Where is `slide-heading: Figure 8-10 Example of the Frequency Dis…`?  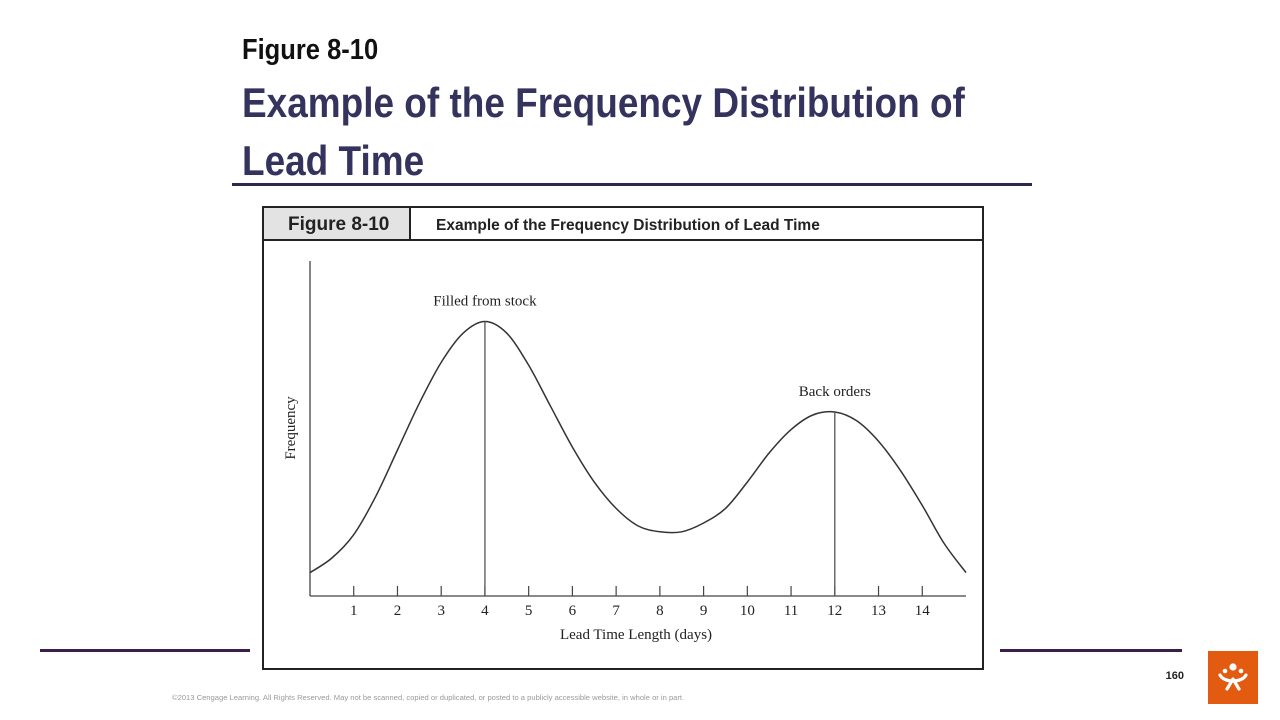
slide-heading: Figure 8-10 Example of the Frequency Dis… is located at coordinates (637, 110).